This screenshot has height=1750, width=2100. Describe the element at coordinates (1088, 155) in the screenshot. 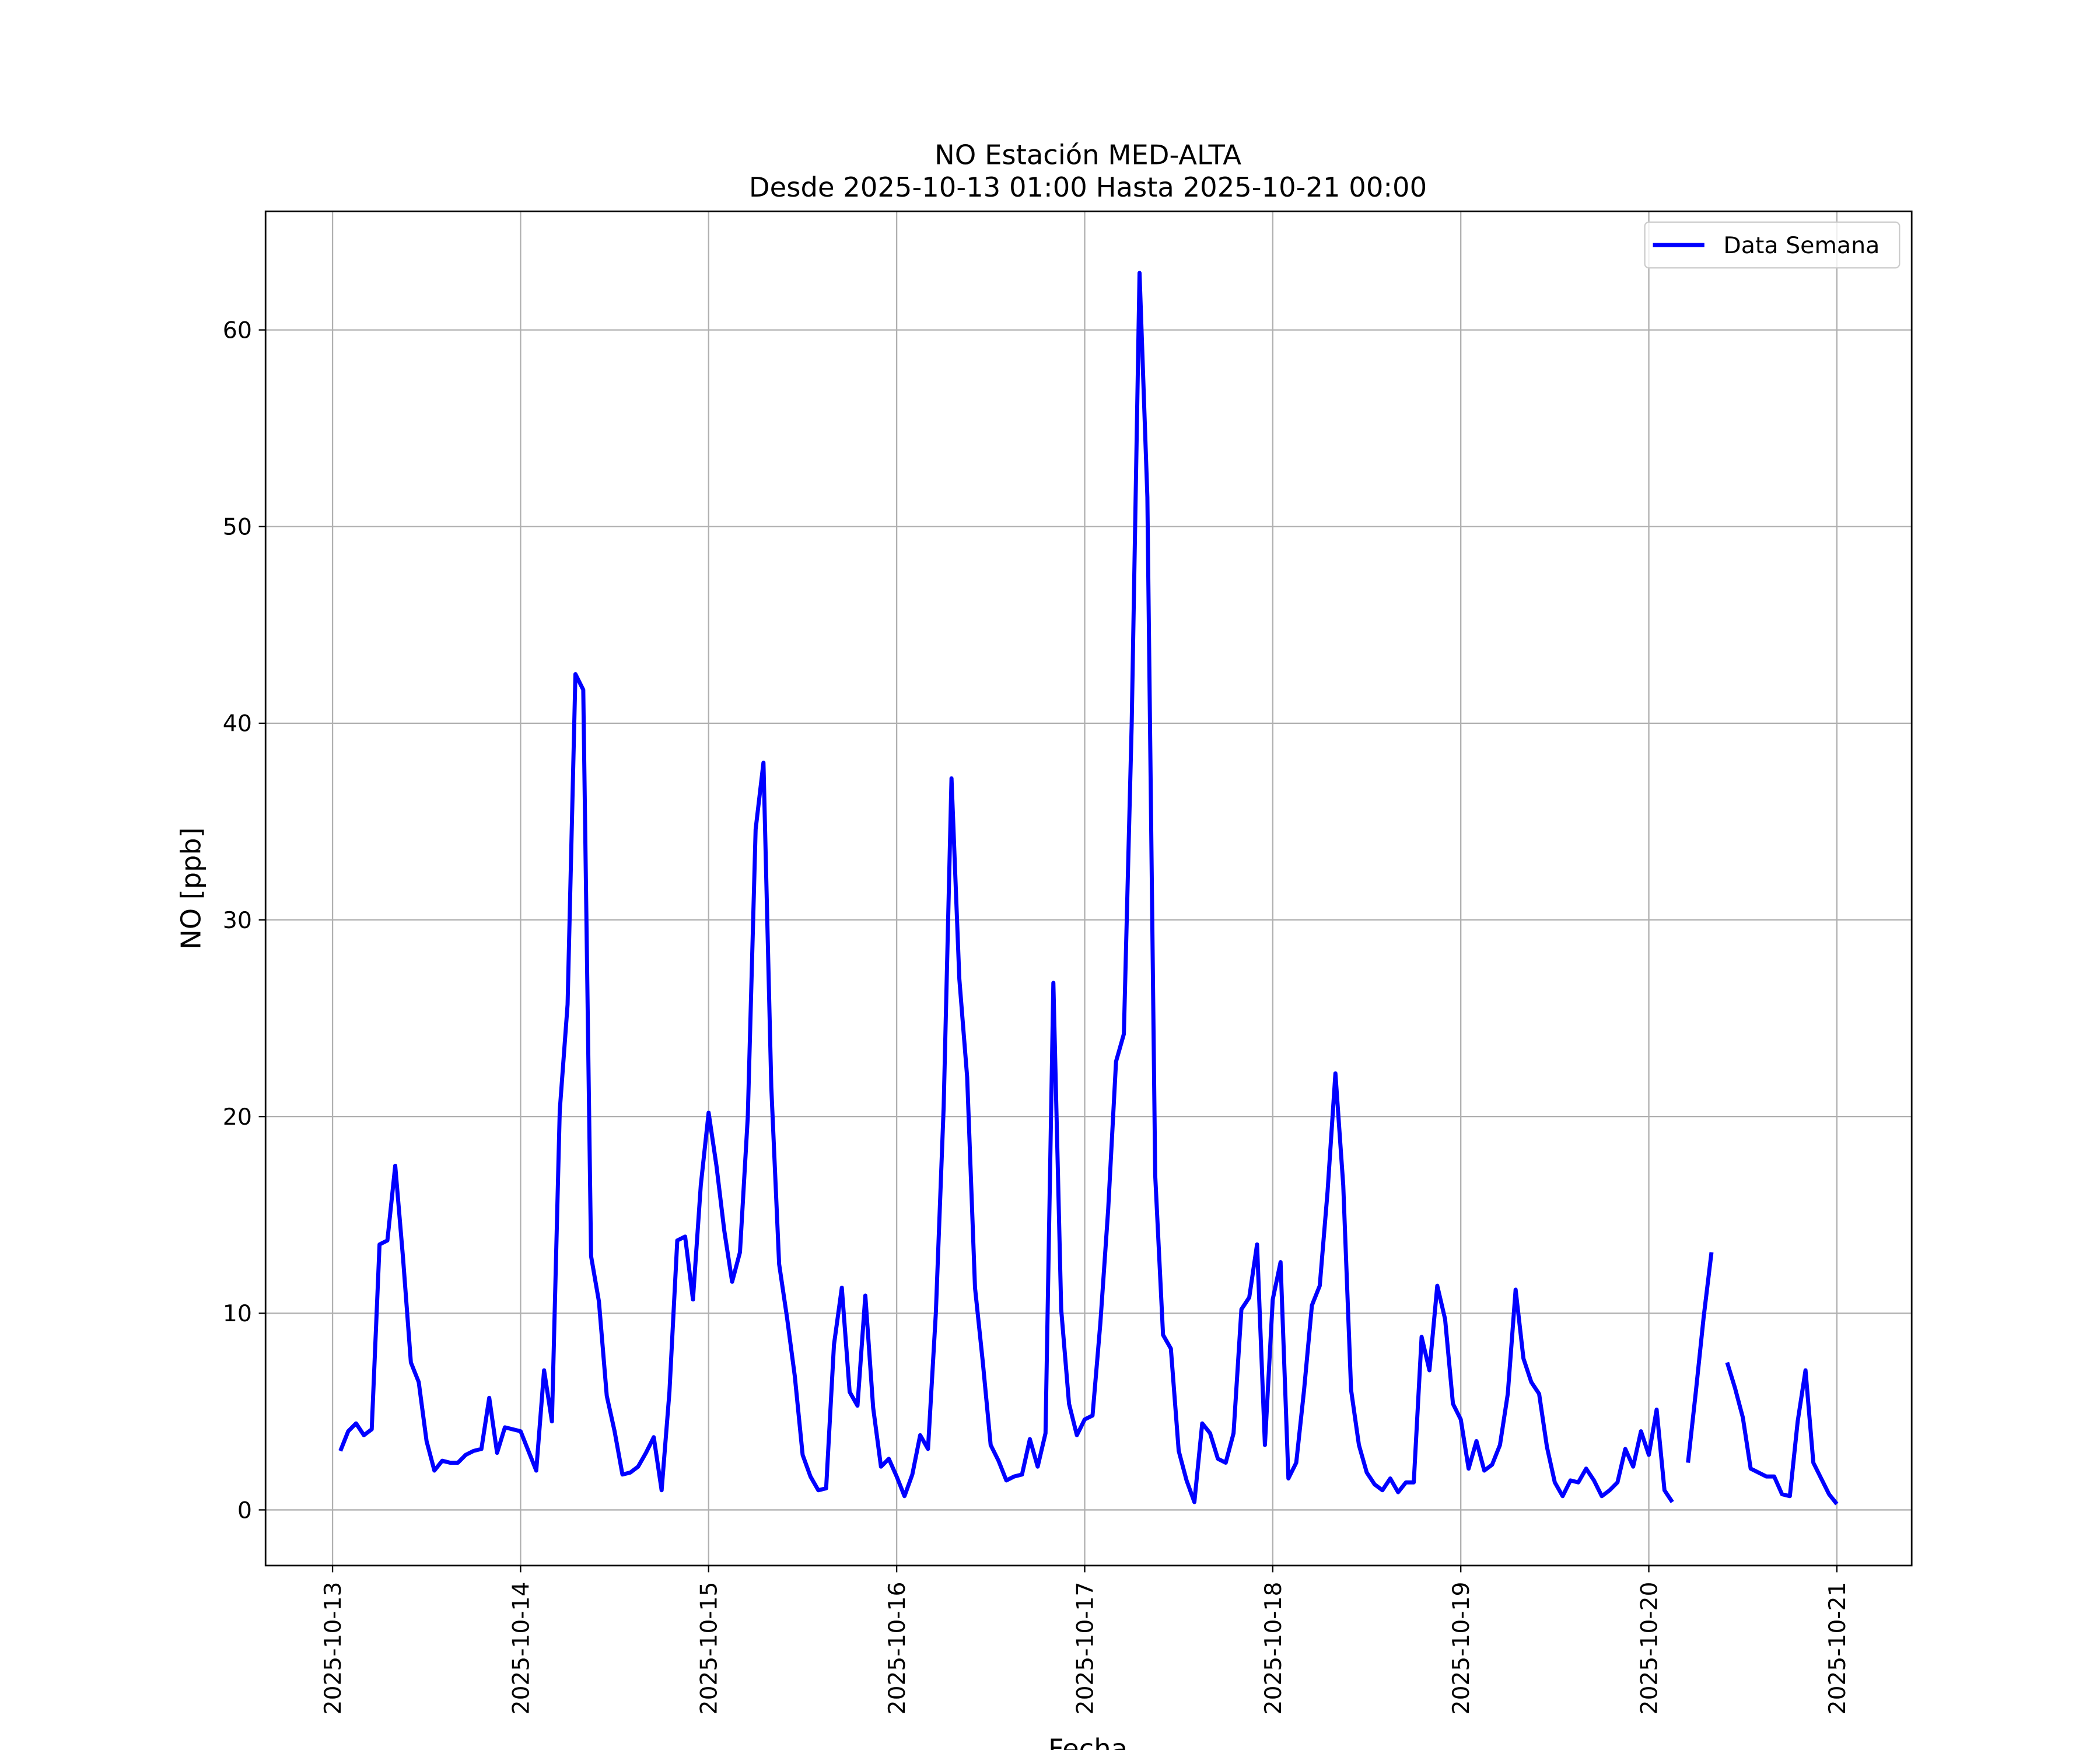

I see `chart-title: NO Estación MED-ALTA` at that location.